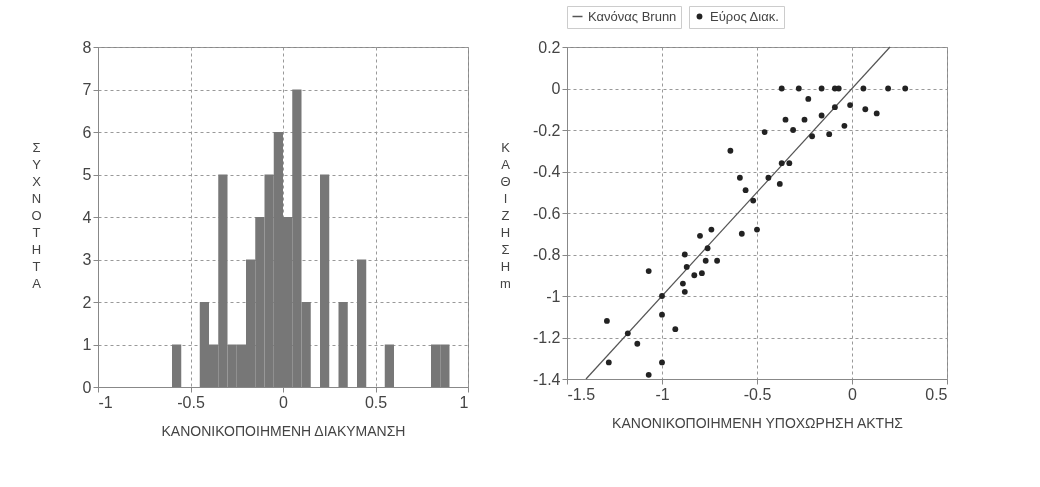  Describe the element at coordinates (87, 302) in the screenshot. I see `y-tick-label: 2` at that location.